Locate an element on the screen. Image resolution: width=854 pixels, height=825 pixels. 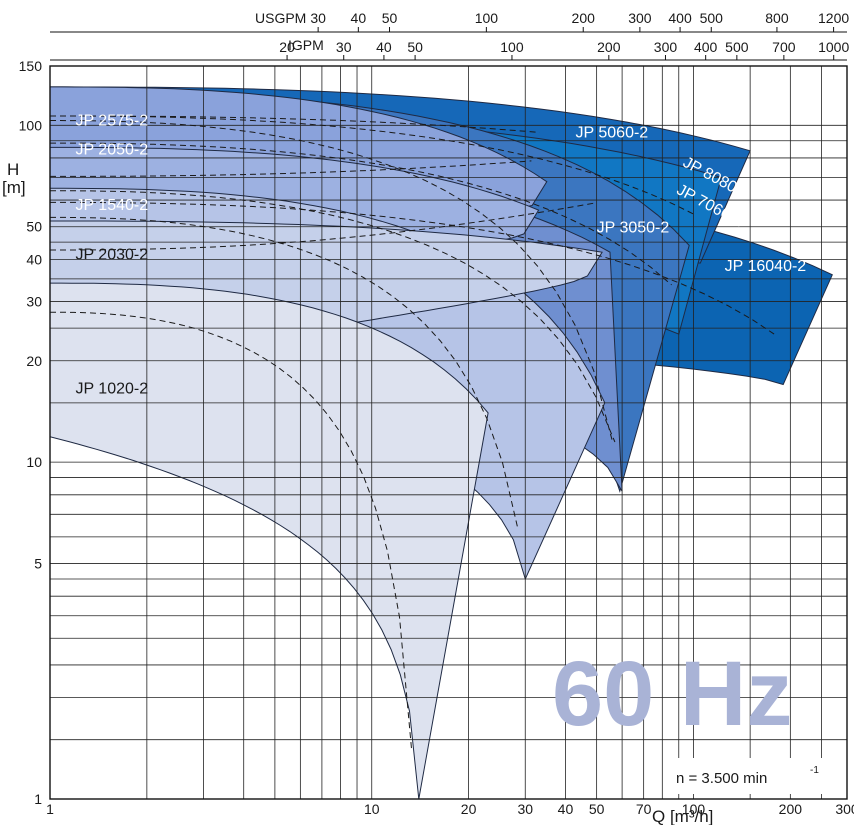
igpm-tick-label: 400 is located at coordinates (706, 47).